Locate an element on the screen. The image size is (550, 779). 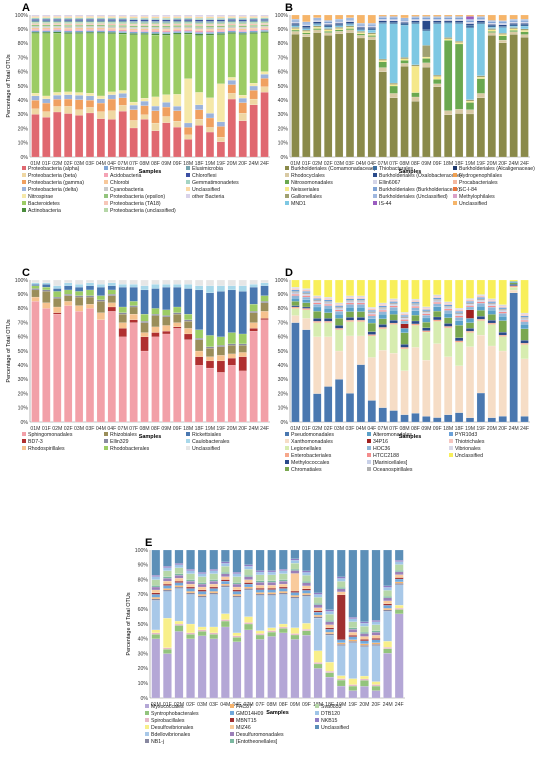
legend-label: Burkholderiales (Alcaligenaceae) is located at coordinates (497, 169).